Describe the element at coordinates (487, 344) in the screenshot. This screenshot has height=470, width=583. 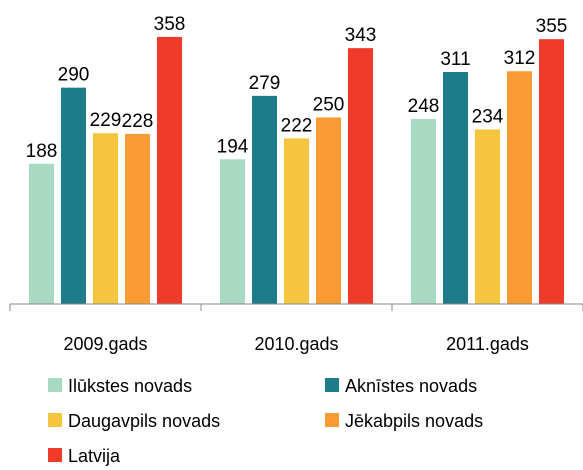
I see `x-tick-label: 2011.gads` at that location.